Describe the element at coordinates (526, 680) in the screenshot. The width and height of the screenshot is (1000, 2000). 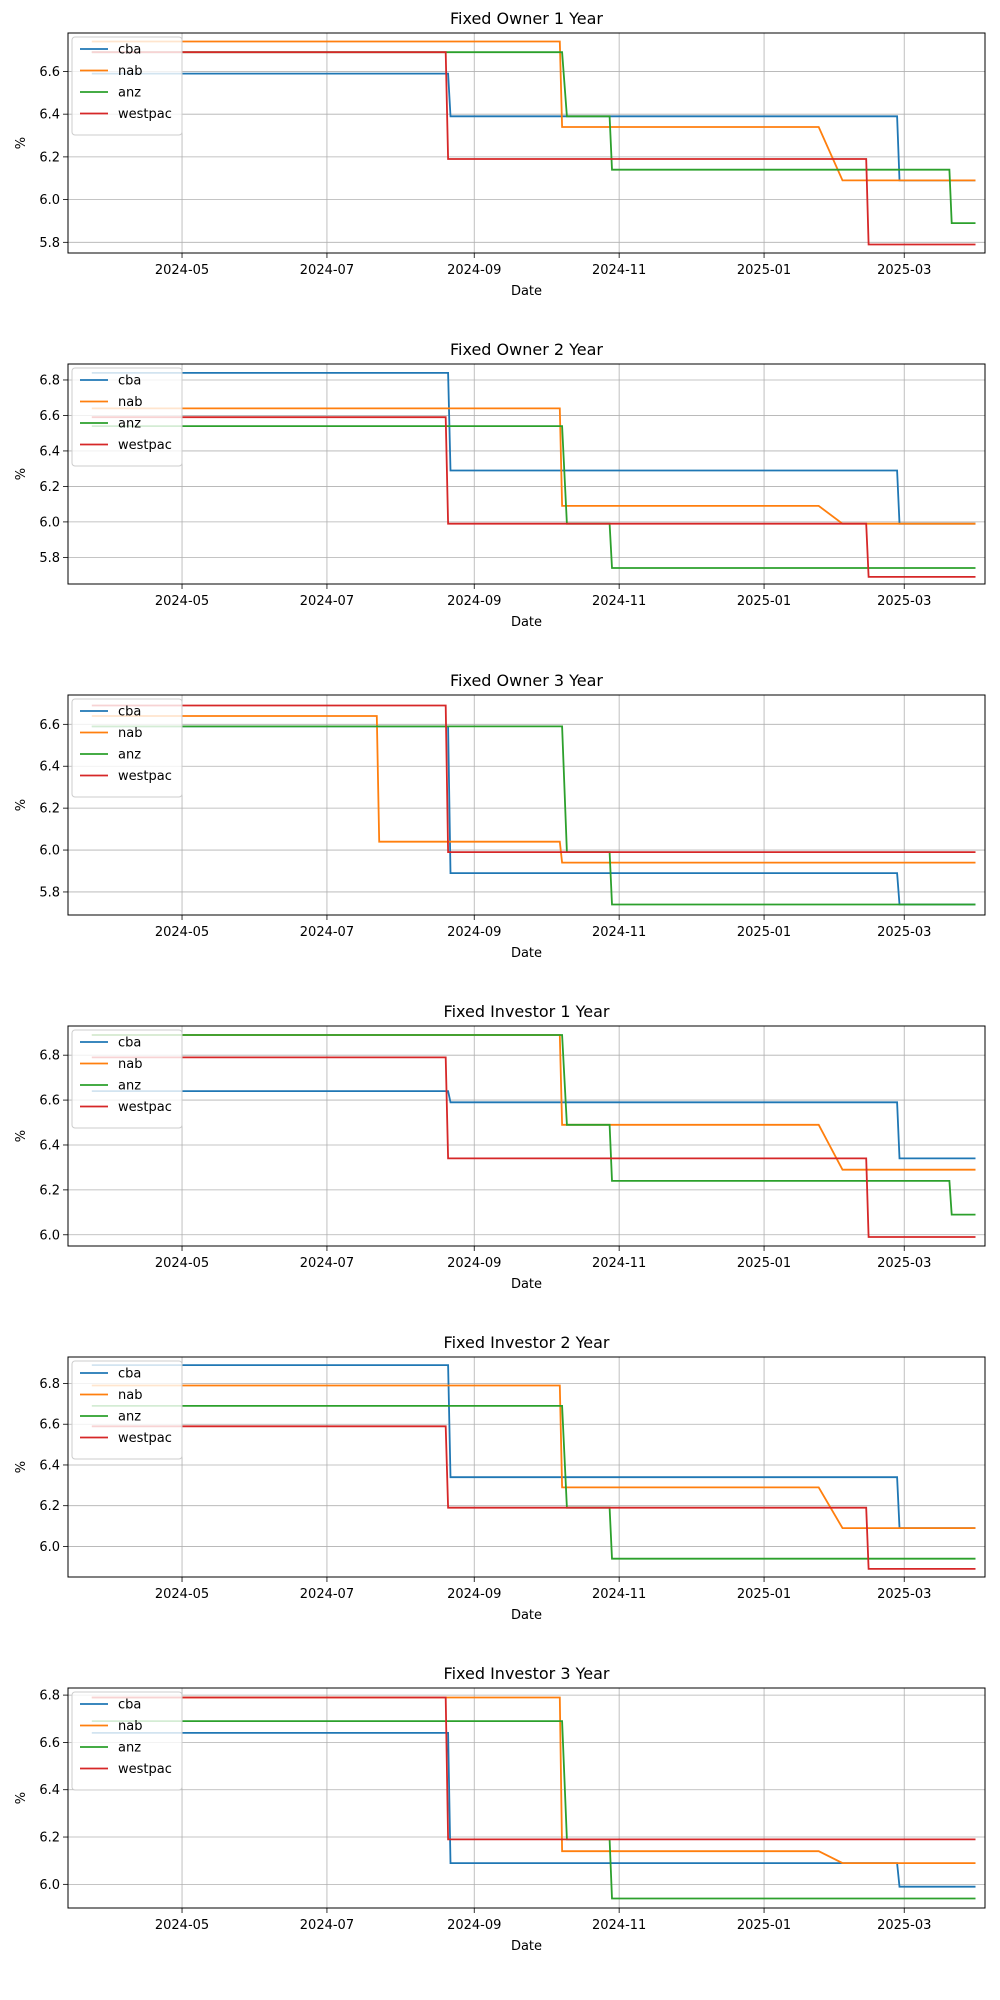
I see `chart-title: Fixed Owner 3 Year` at that location.